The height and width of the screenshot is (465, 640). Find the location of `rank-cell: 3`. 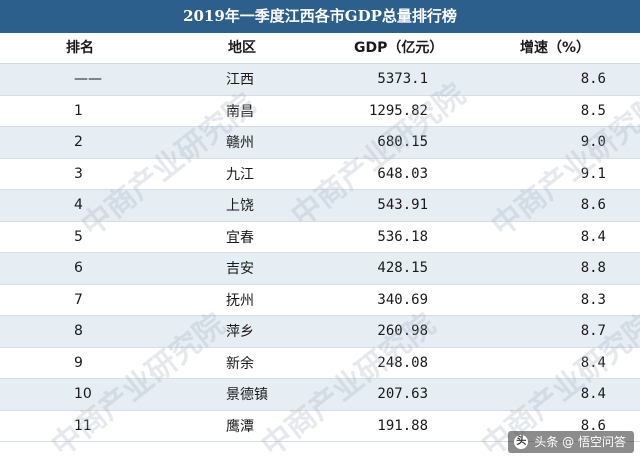

rank-cell: 3 is located at coordinates (75, 174).